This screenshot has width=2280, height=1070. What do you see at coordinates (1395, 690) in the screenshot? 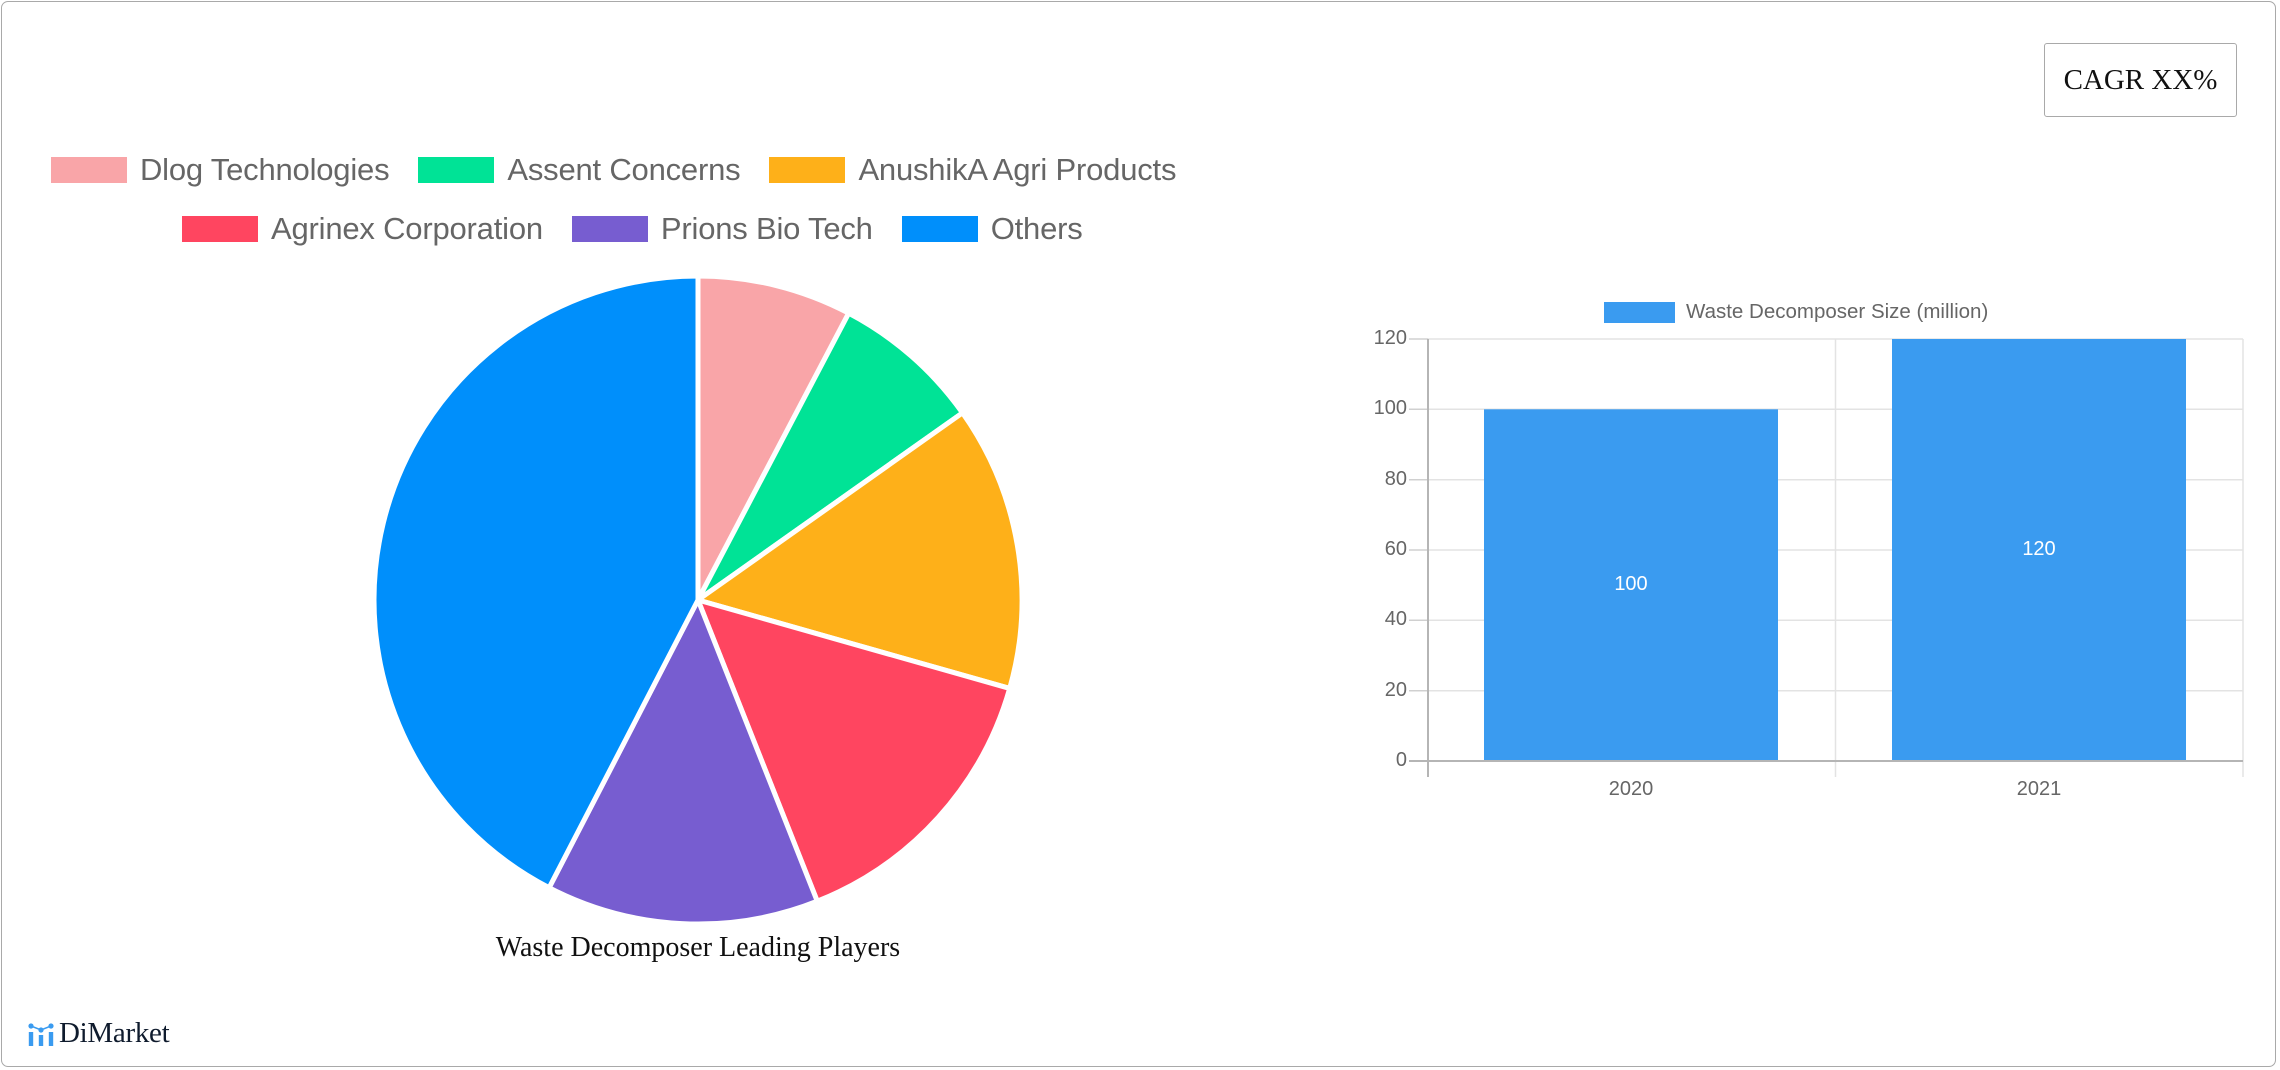
I see `y-tick-label: 20` at bounding box center [1395, 690].